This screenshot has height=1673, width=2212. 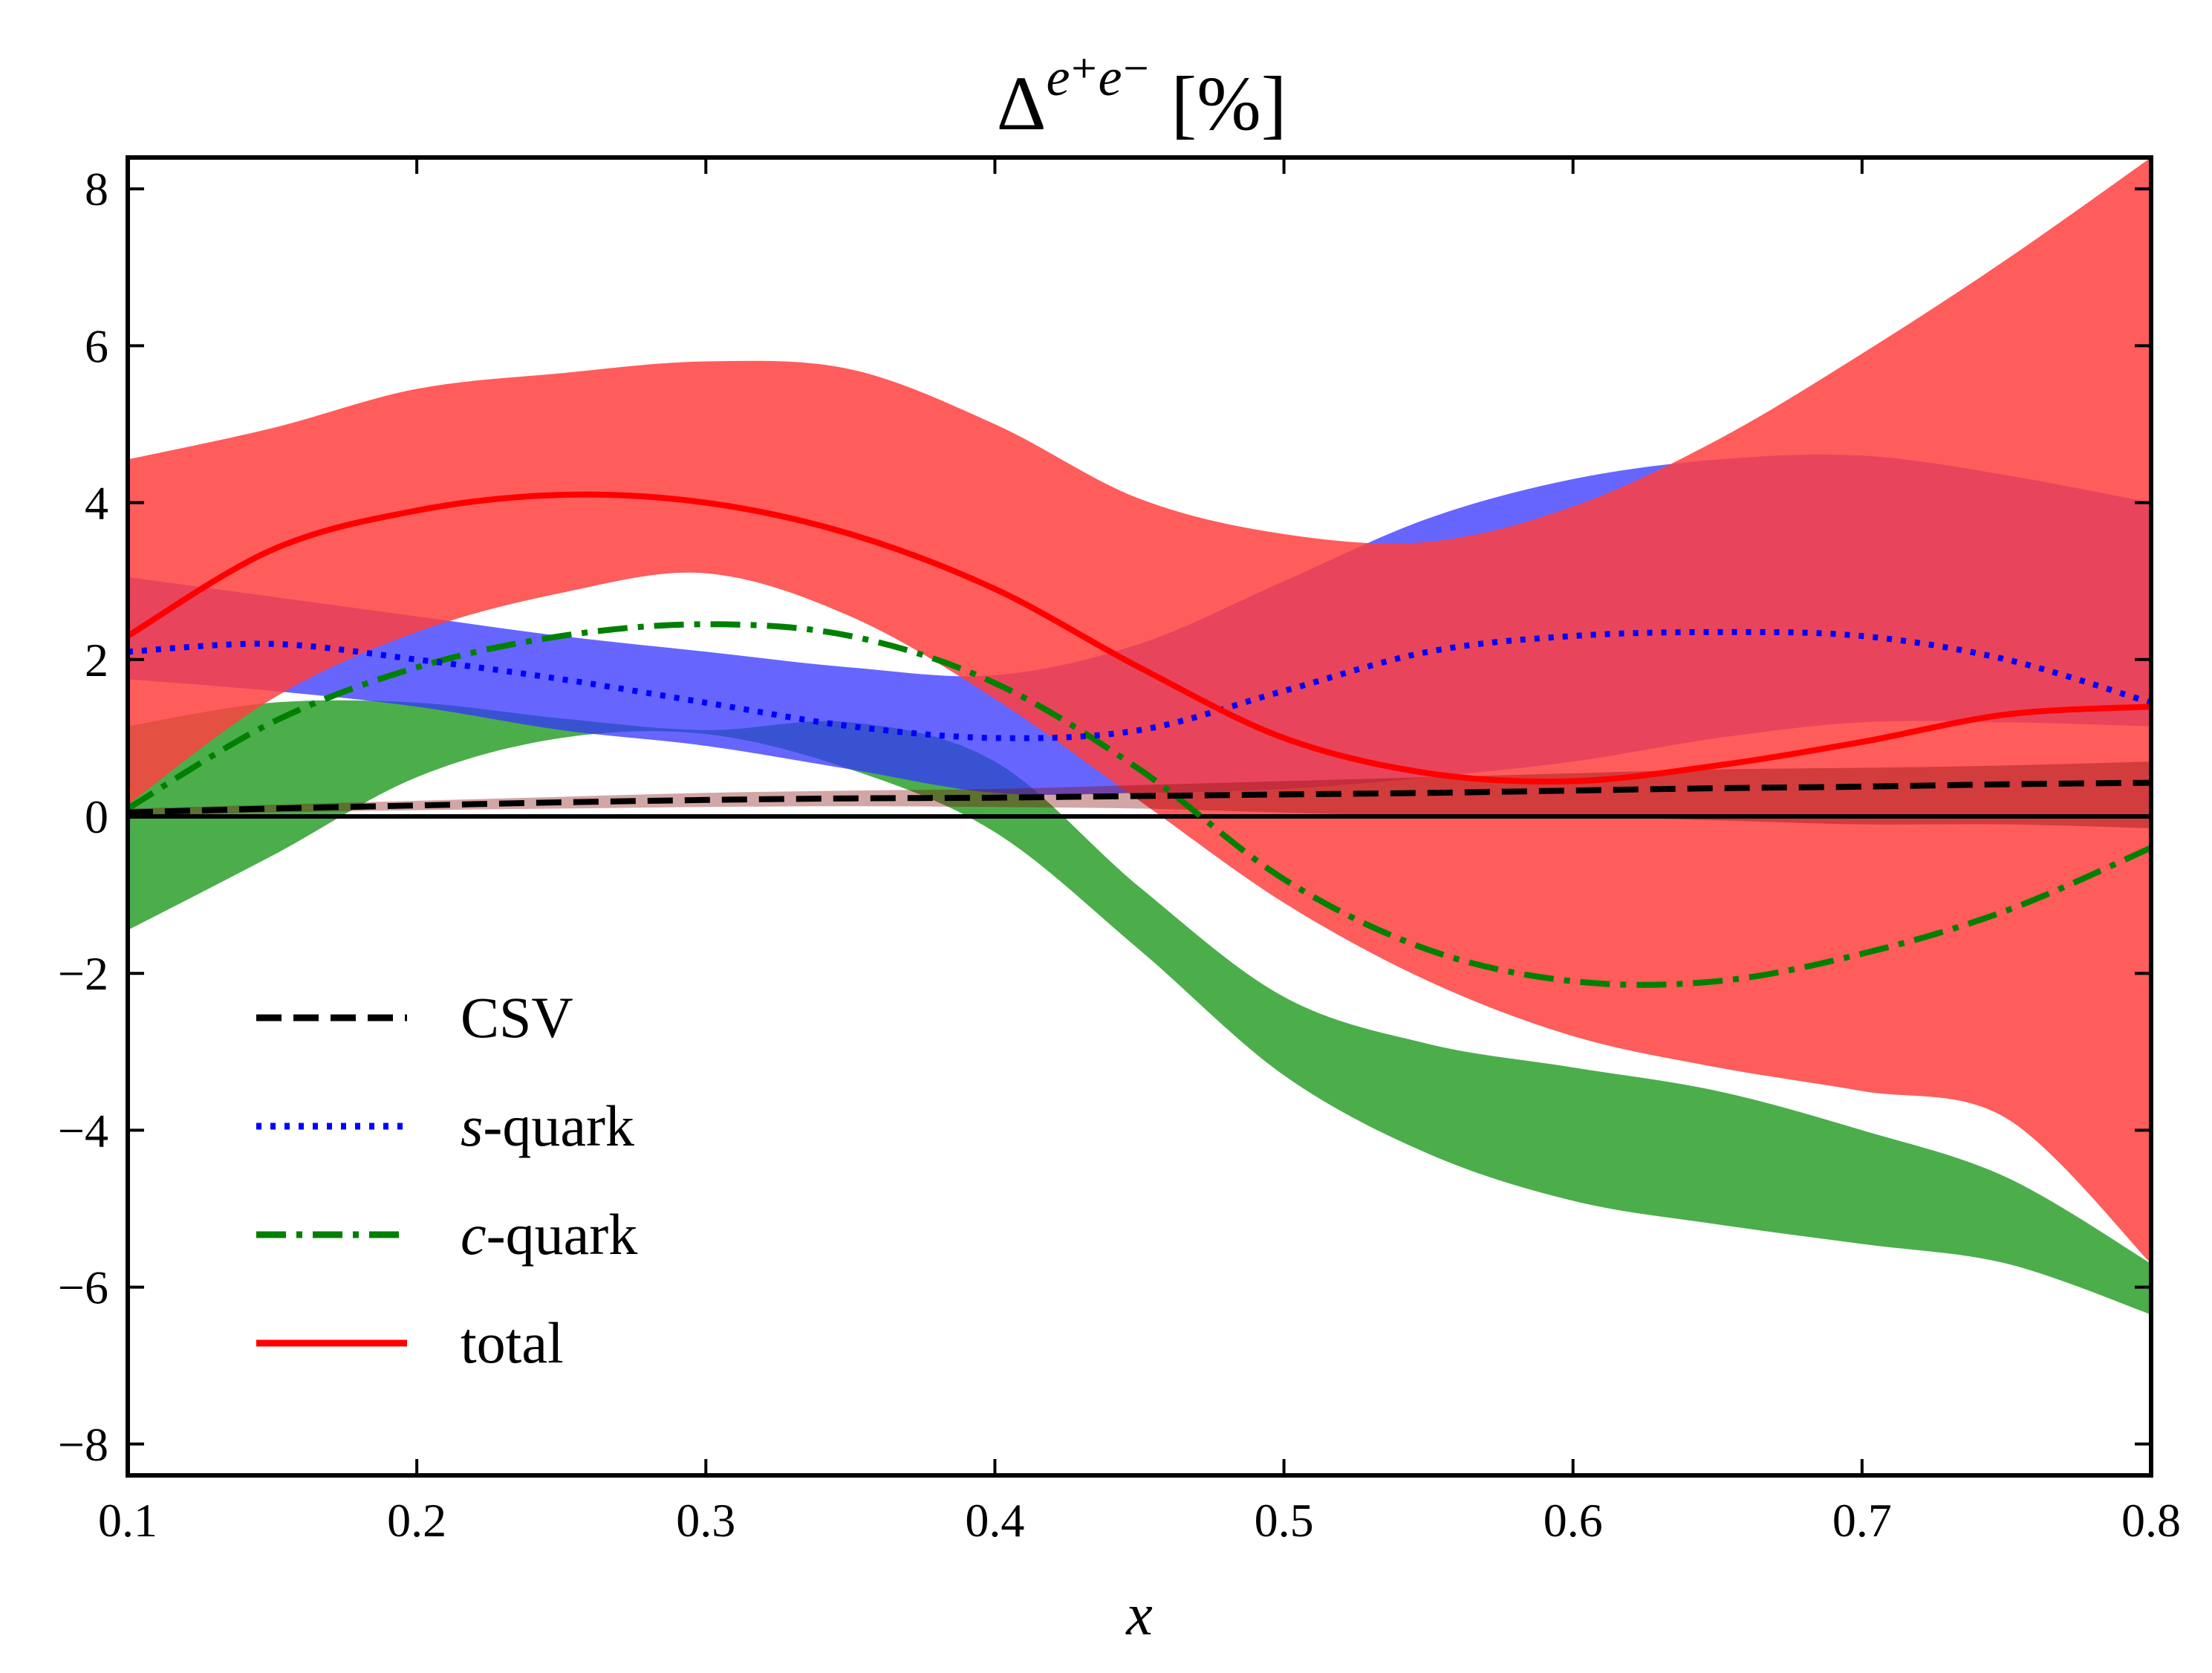 I want to click on line-s-quark, so click(x=1140, y=684).